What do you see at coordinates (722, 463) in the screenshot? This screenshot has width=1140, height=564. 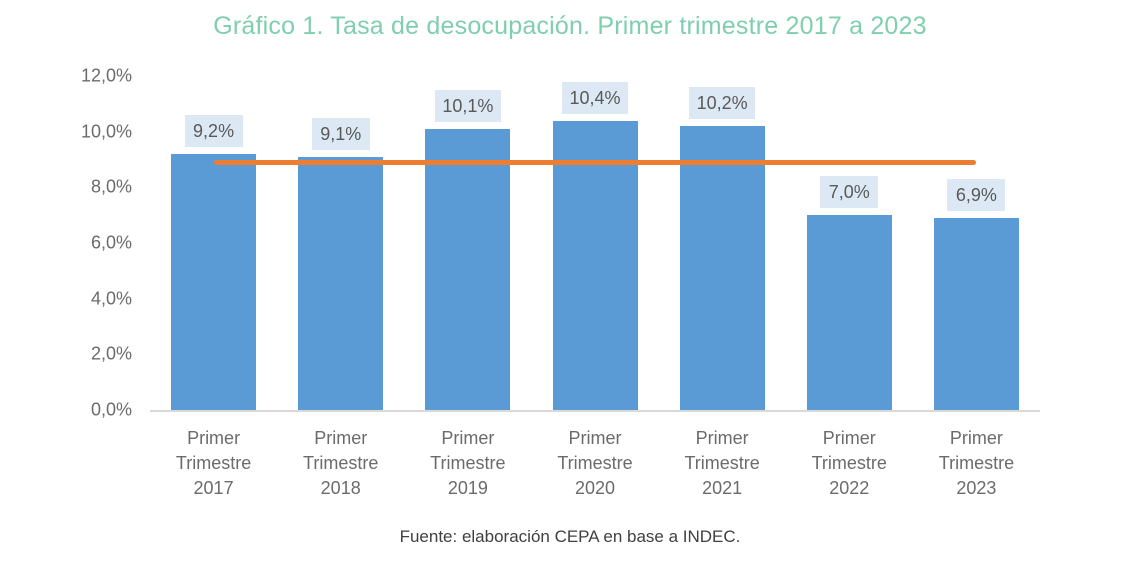 I see `x-tick-label: Primer Trimestre 2021` at bounding box center [722, 463].